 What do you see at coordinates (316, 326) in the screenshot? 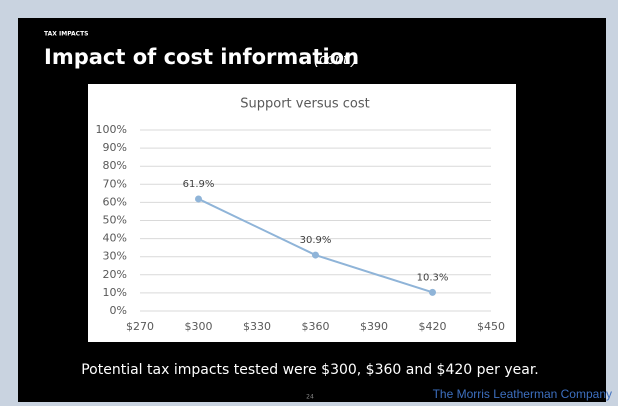
I see `x-tick-label: $360` at bounding box center [316, 326].